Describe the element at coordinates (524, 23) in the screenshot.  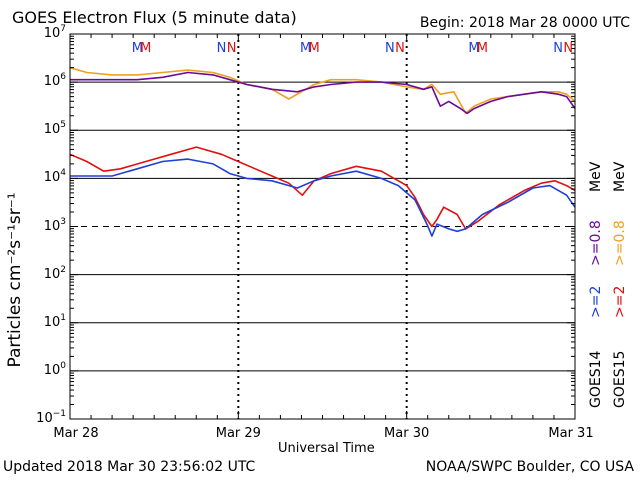
I see `begin-date: Begin: 2018 Mar 28 0000 UTC` at that location.